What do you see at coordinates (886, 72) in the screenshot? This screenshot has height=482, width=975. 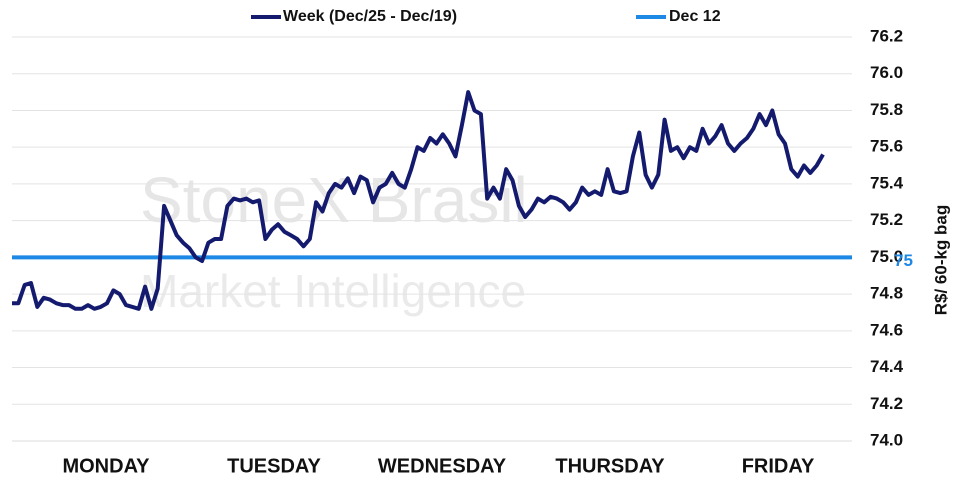 I see `y-tick-label: 76.0` at bounding box center [886, 72].